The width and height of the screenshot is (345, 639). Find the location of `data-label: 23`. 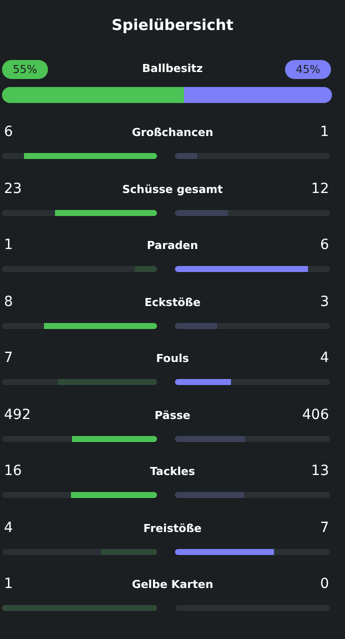

data-label: 23 is located at coordinates (13, 188).